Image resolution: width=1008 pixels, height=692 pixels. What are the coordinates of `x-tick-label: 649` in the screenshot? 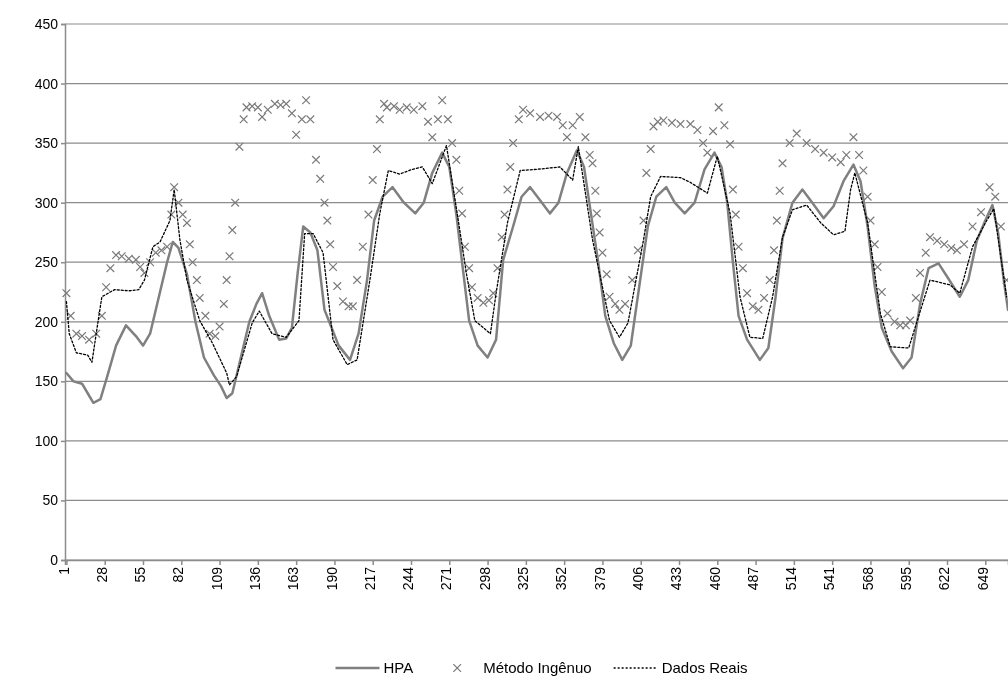 It's located at (982, 578).